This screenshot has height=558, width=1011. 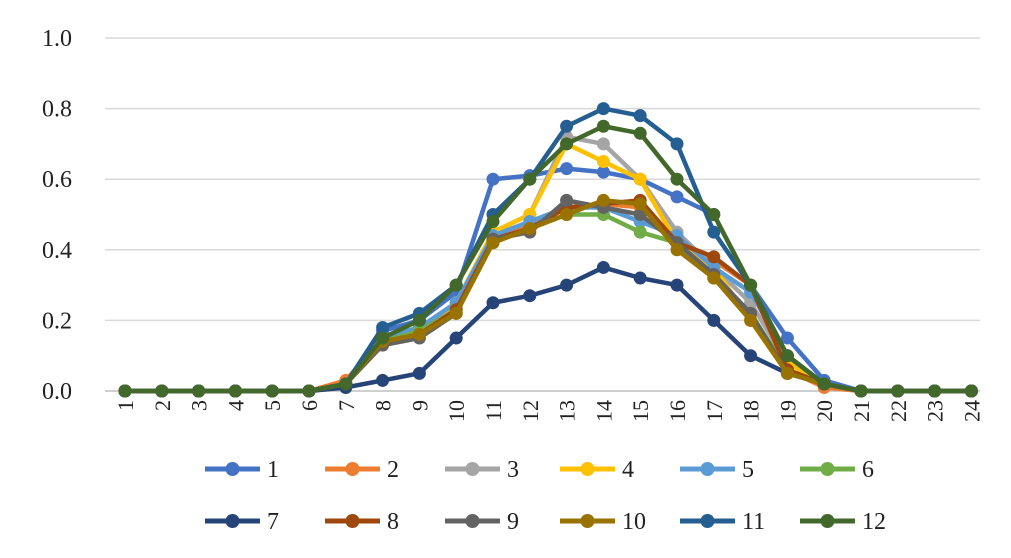 What do you see at coordinates (57, 39) in the screenshot?
I see `y-tick-label: 1.0` at bounding box center [57, 39].